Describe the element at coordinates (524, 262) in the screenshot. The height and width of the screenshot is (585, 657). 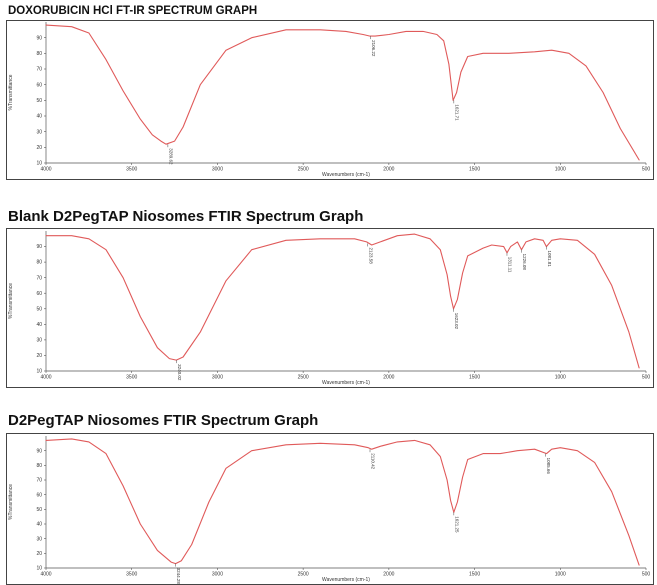
I see `peak-label: 1226.08` at that location.